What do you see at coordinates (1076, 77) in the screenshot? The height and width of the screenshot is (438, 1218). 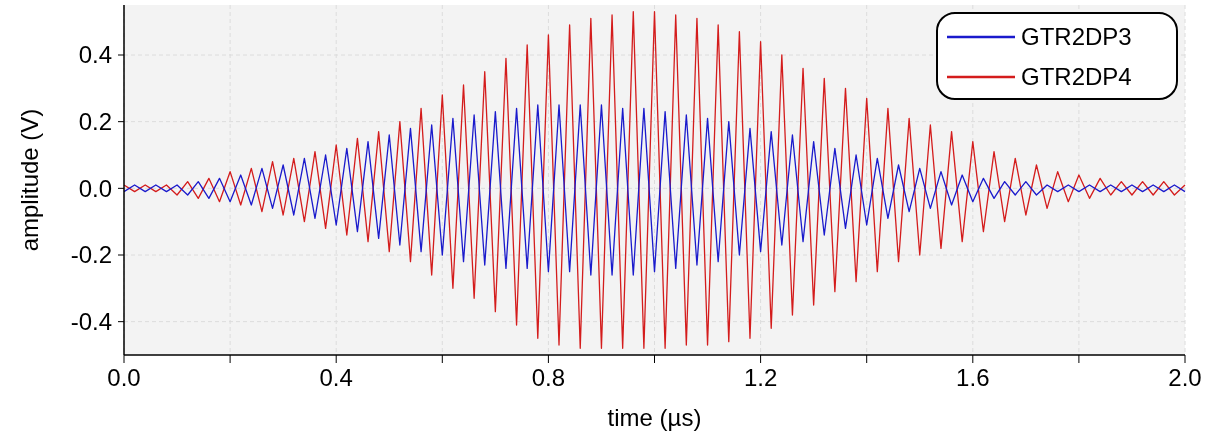 I see `legend-label: GTR2DP4` at bounding box center [1076, 77].